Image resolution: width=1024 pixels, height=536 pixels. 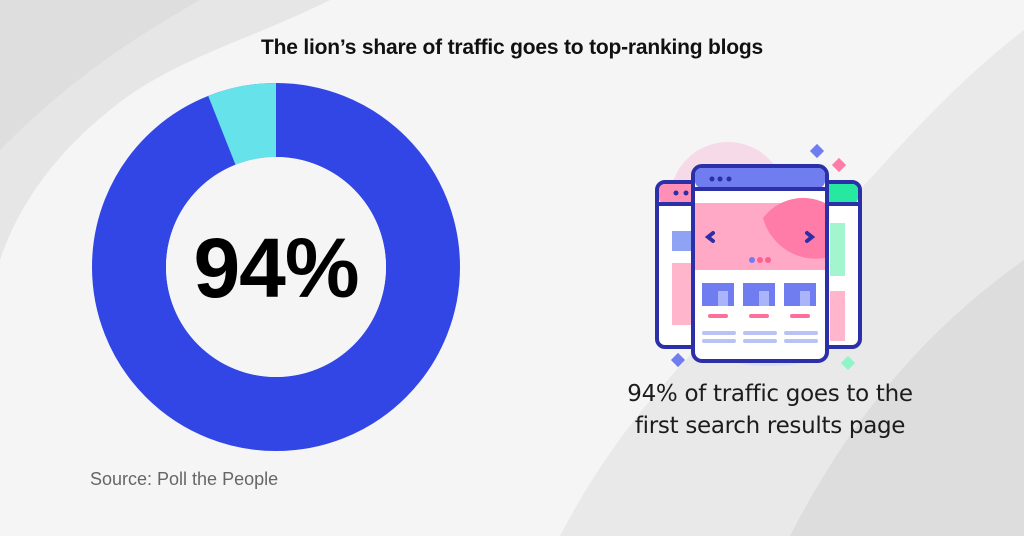 What do you see at coordinates (758, 256) in the screenshot?
I see `web-pages-icon` at bounding box center [758, 256].